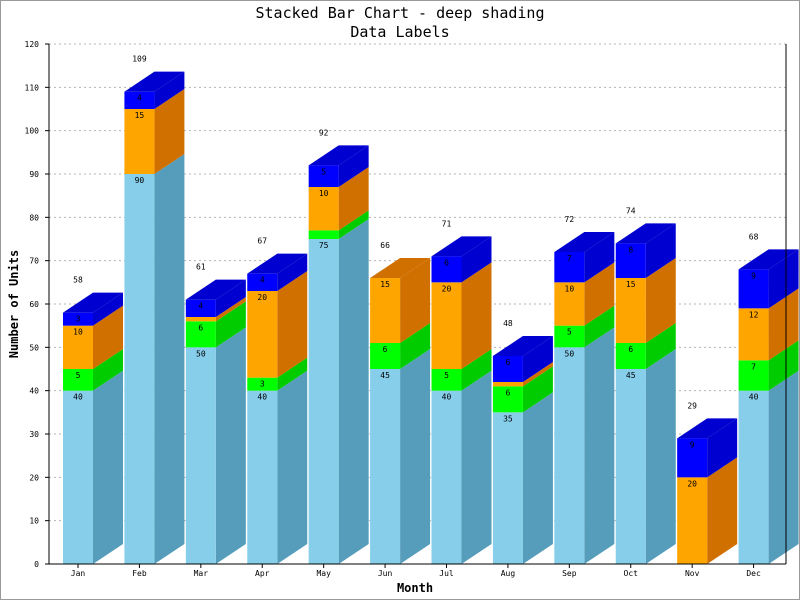 This screenshot has height=600, width=800. I want to click on bar-side-dec-s1, so click(783, 365).